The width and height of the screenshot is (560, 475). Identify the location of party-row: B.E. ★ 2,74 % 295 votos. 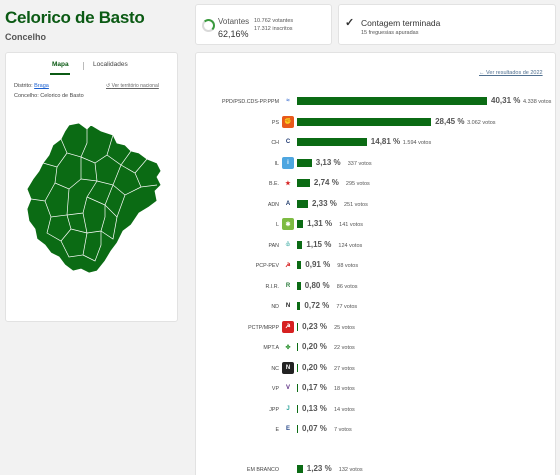
(375, 184).